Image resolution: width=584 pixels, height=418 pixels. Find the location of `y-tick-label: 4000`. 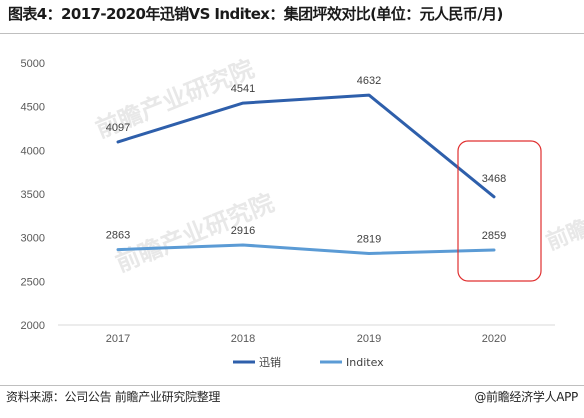

y-tick-label: 4000 is located at coordinates (33, 151).